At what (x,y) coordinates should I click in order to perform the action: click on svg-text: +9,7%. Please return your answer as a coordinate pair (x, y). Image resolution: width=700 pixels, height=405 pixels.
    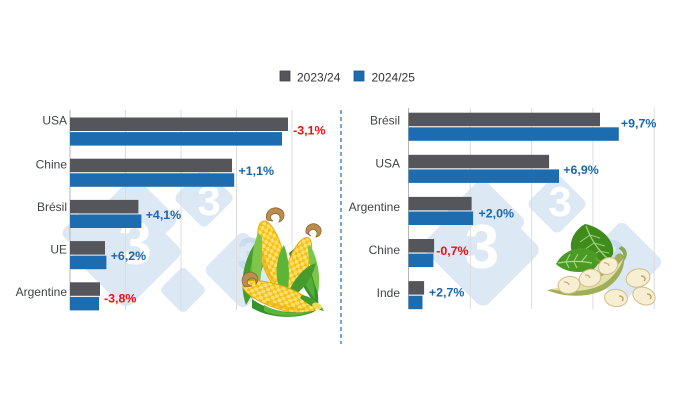
    Looking at the image, I should click on (638, 123).